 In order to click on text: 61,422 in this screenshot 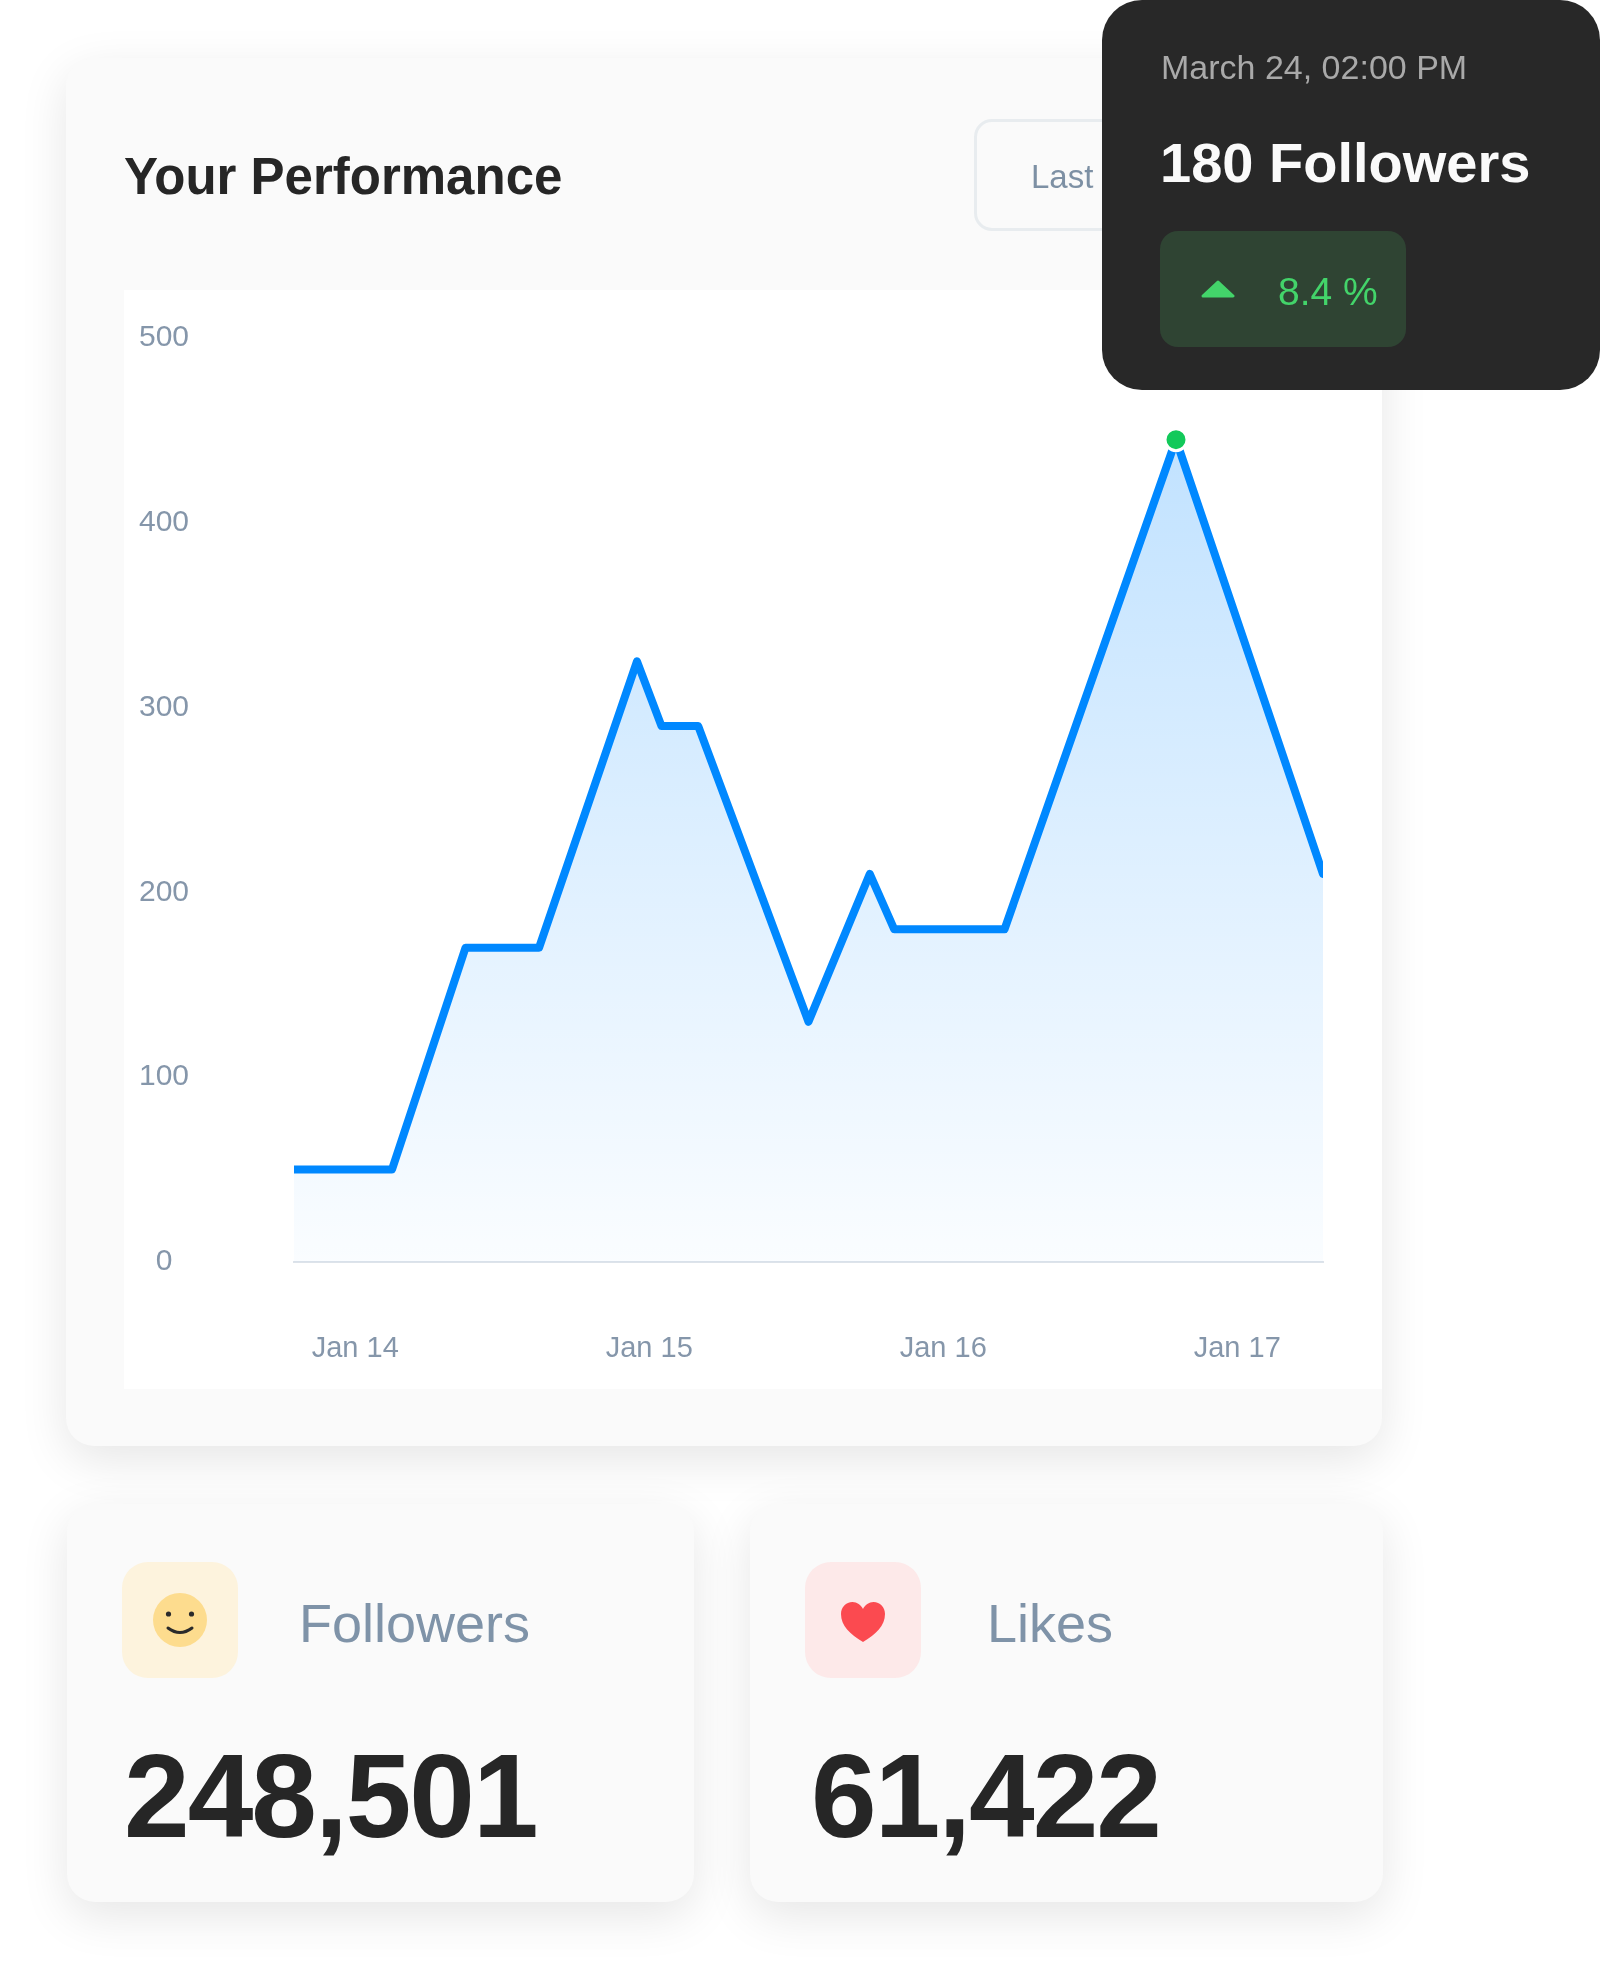, I will do `click(985, 1796)`.